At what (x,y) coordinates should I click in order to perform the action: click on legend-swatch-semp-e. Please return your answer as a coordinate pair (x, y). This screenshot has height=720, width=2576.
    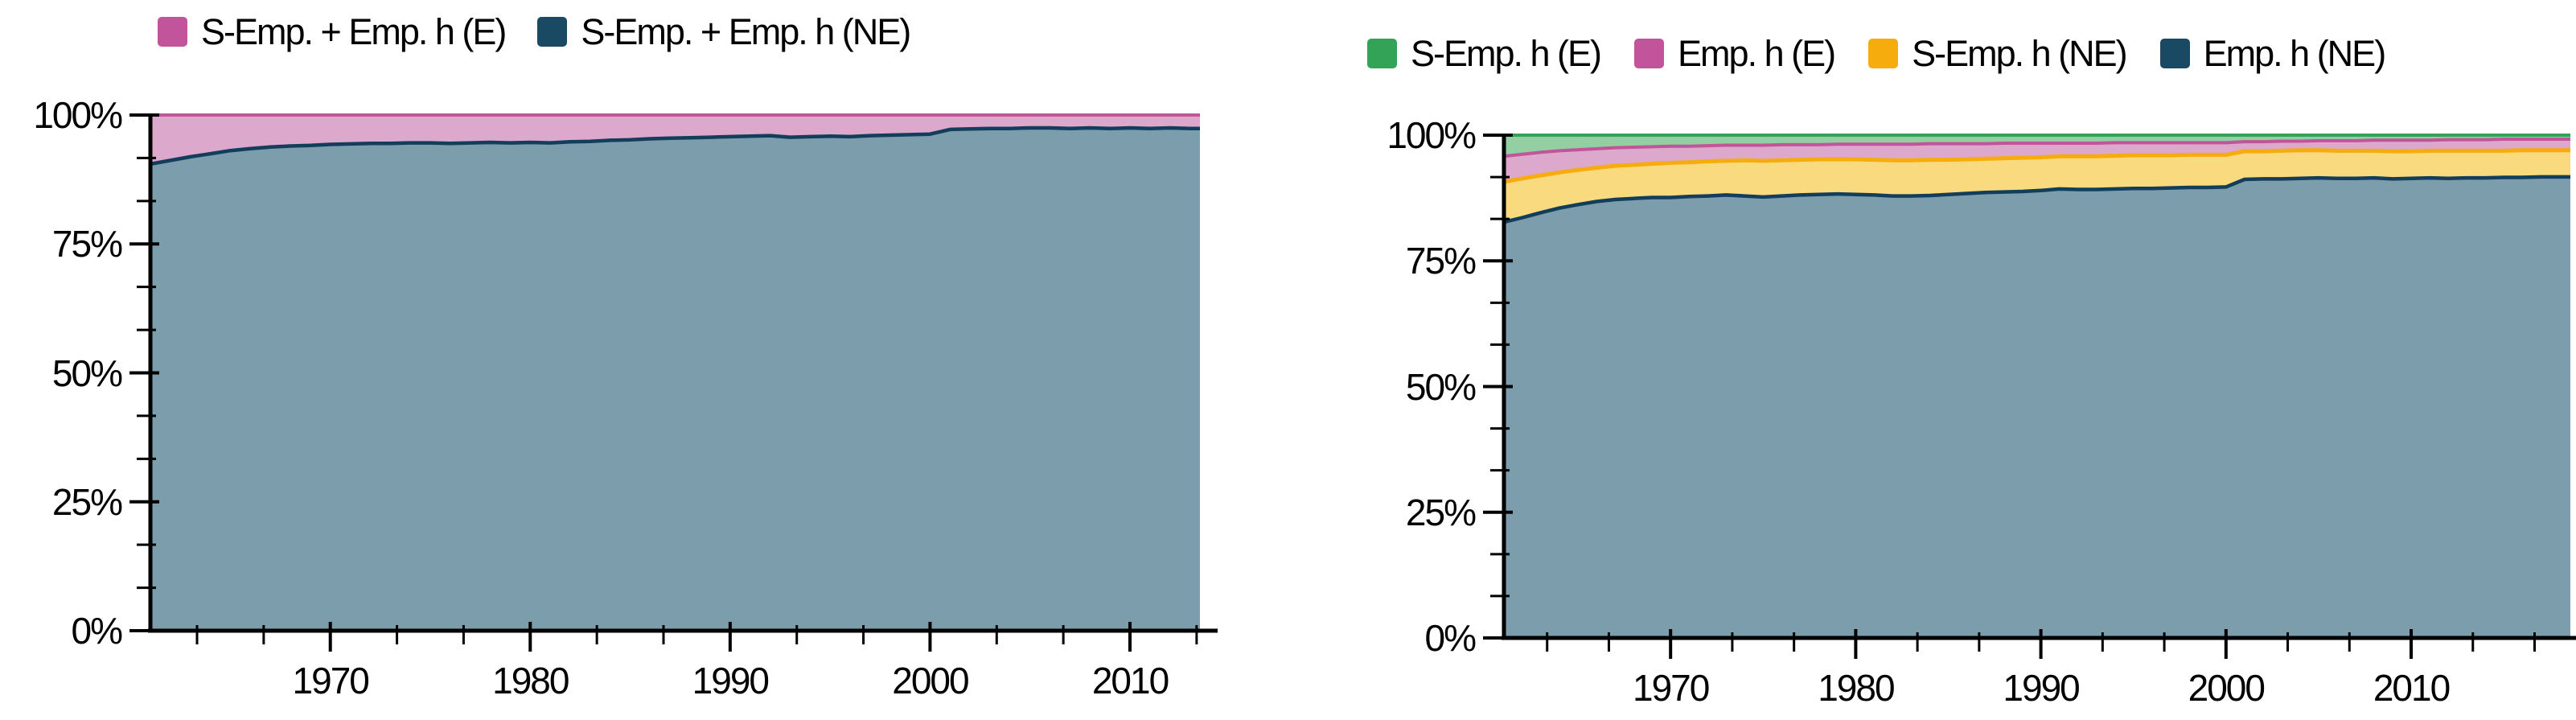
    Looking at the image, I should click on (1382, 54).